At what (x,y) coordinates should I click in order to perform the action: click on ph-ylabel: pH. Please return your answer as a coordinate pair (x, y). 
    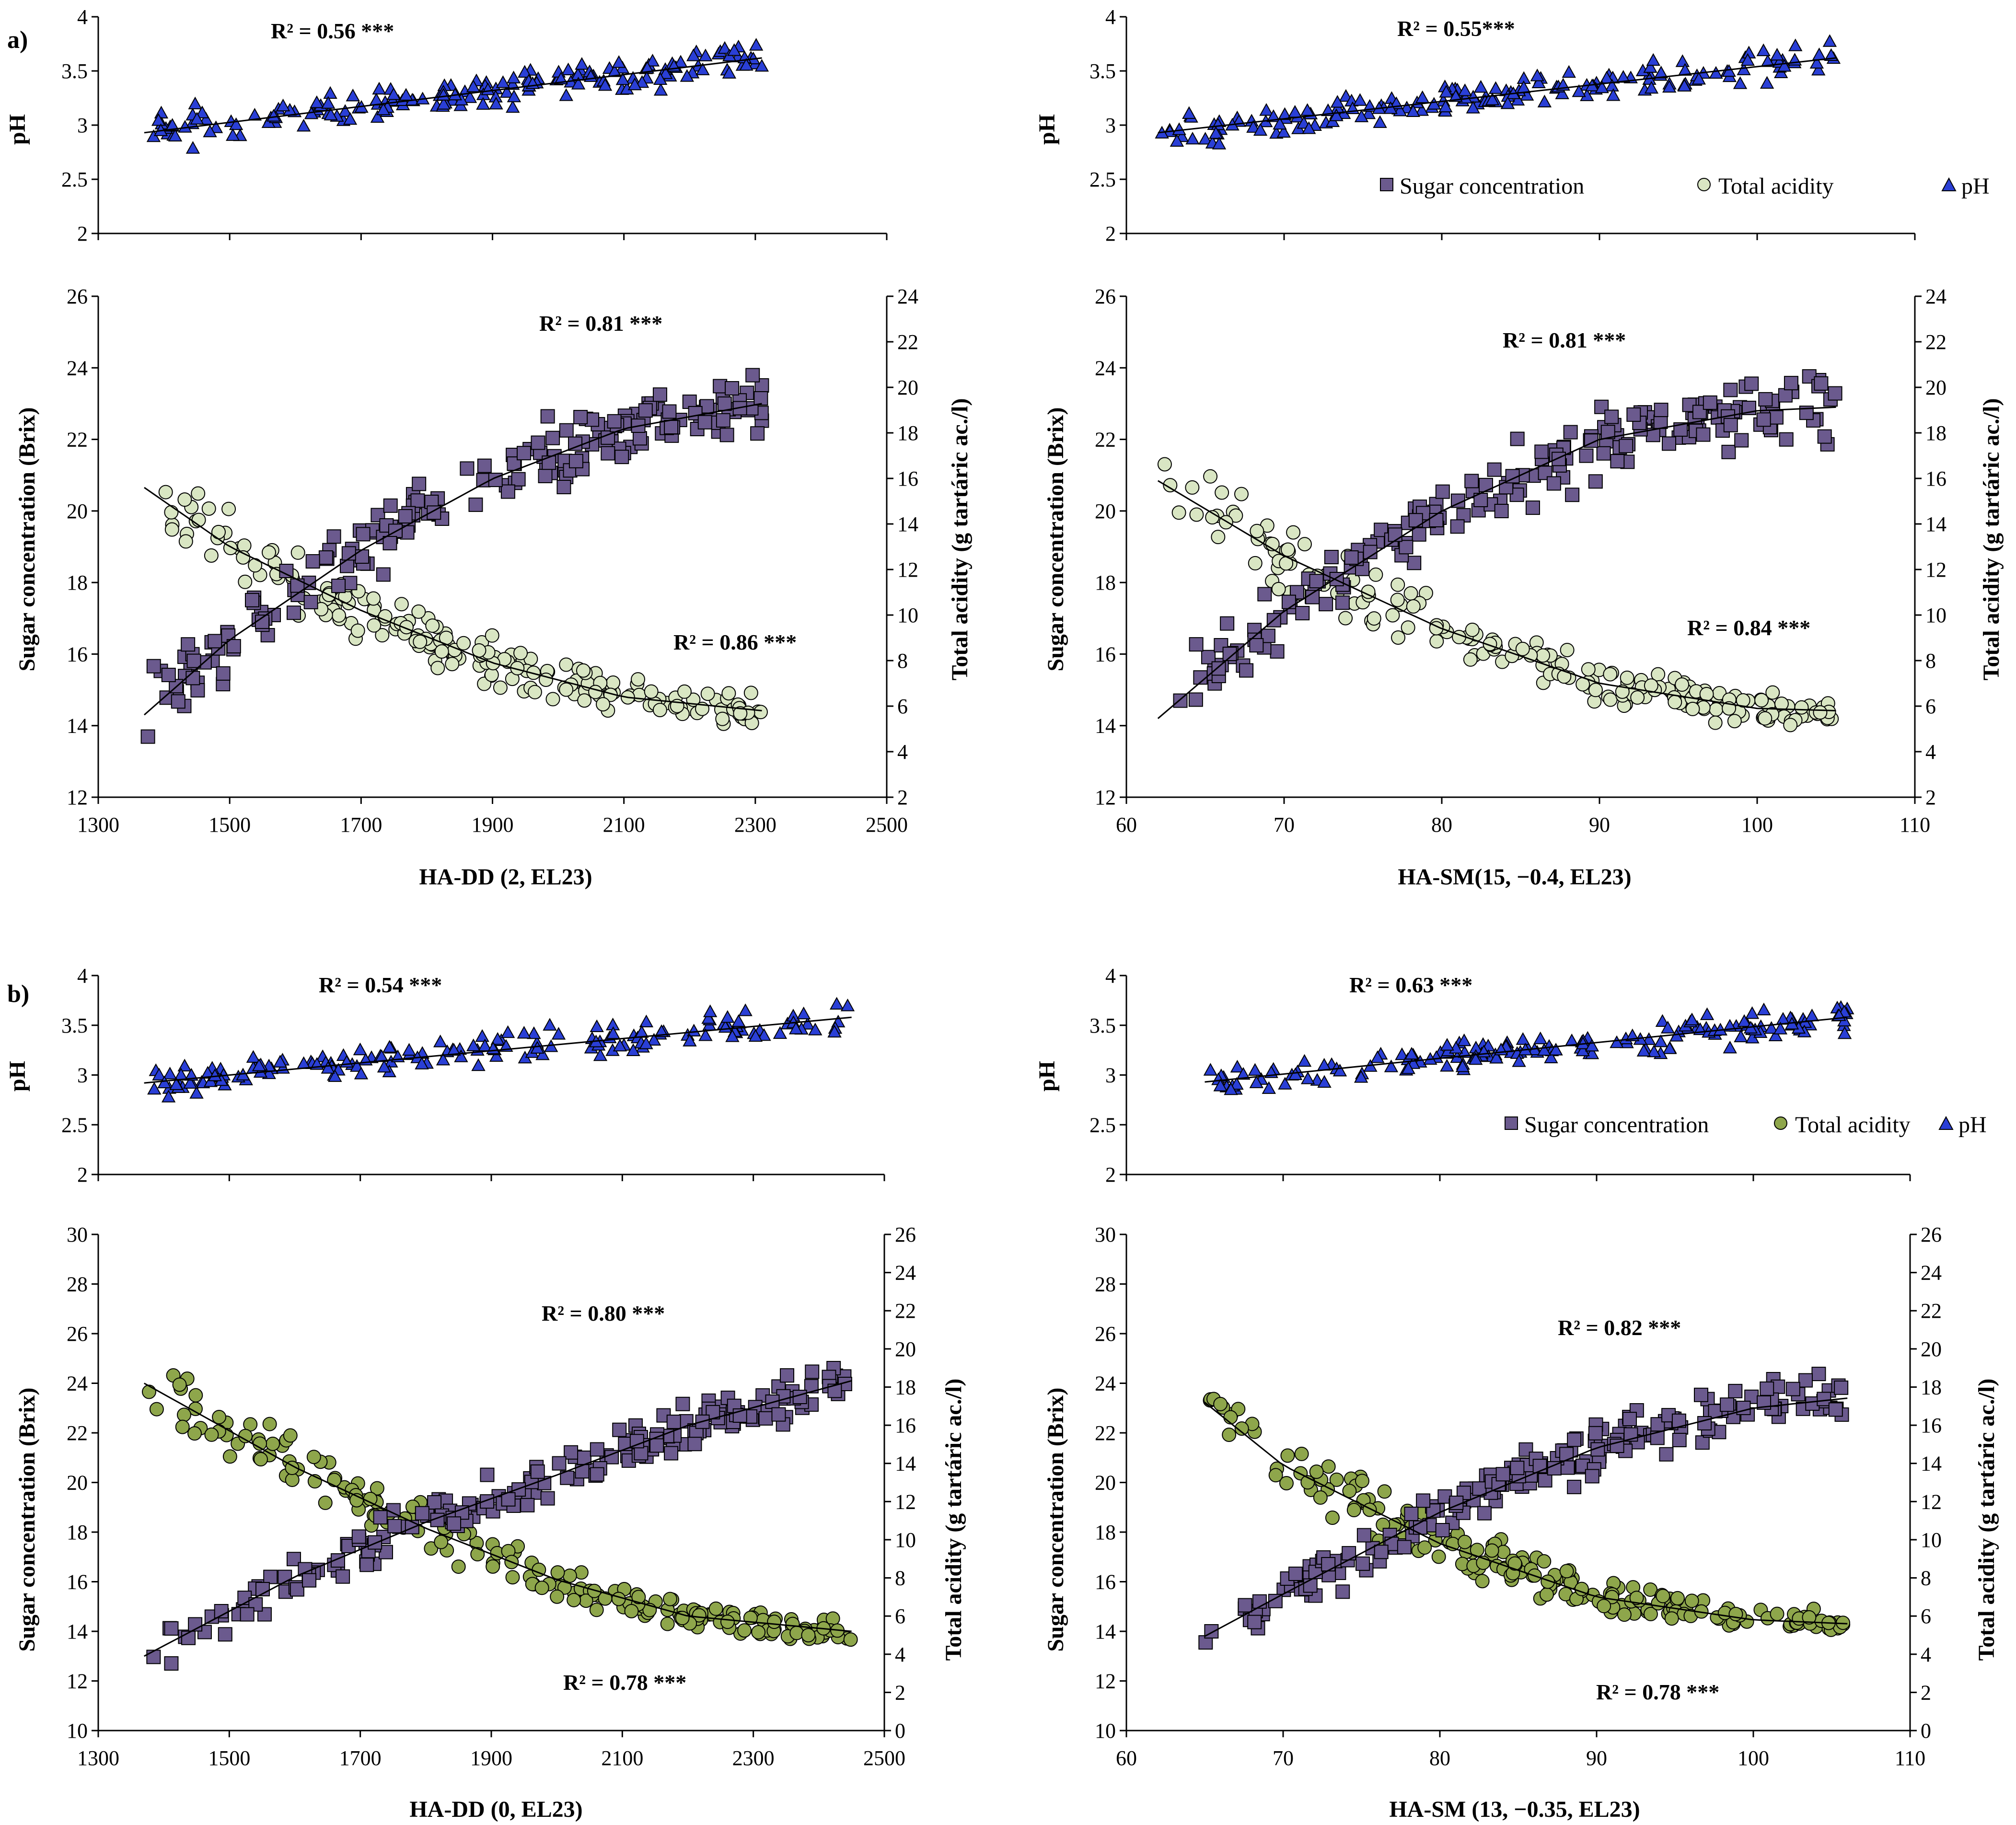
    Looking at the image, I should click on (1047, 129).